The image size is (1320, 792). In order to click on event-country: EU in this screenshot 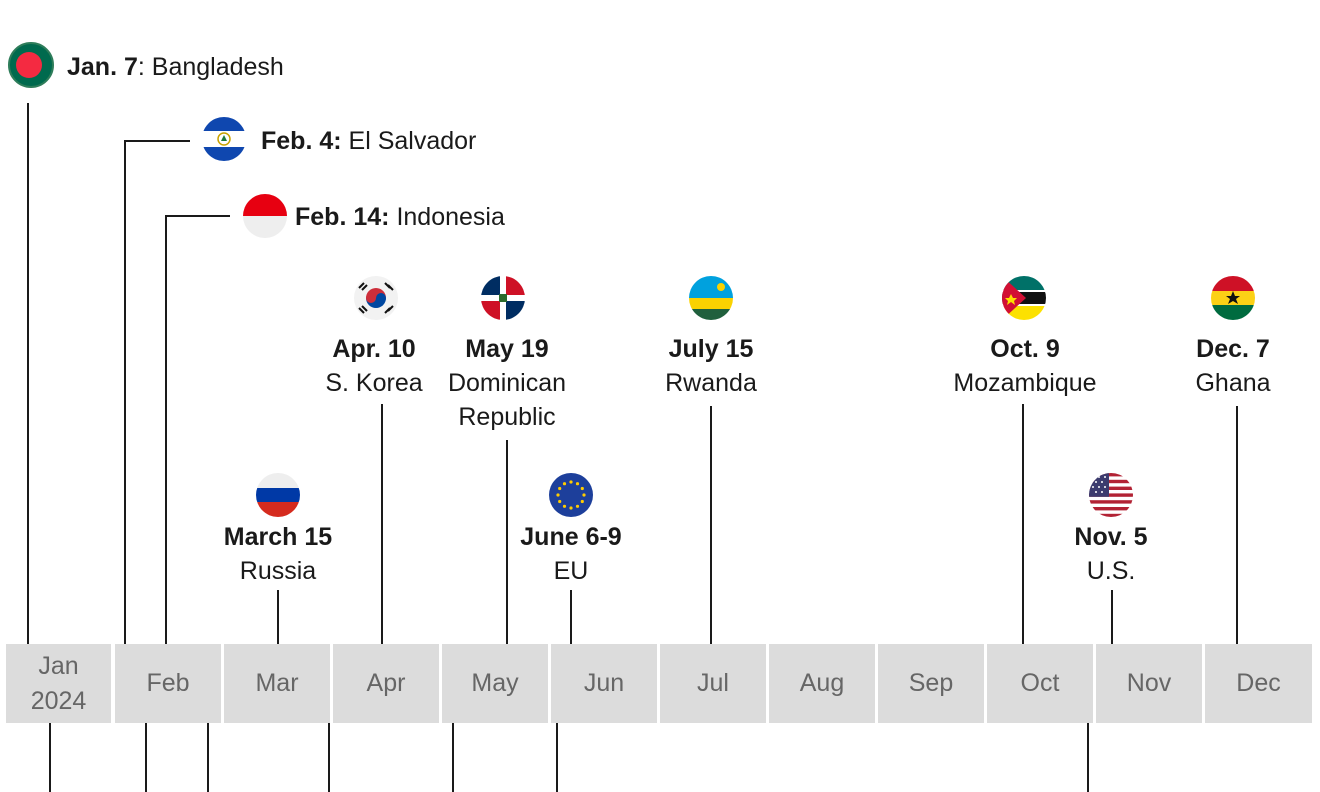, I will do `click(571, 571)`.